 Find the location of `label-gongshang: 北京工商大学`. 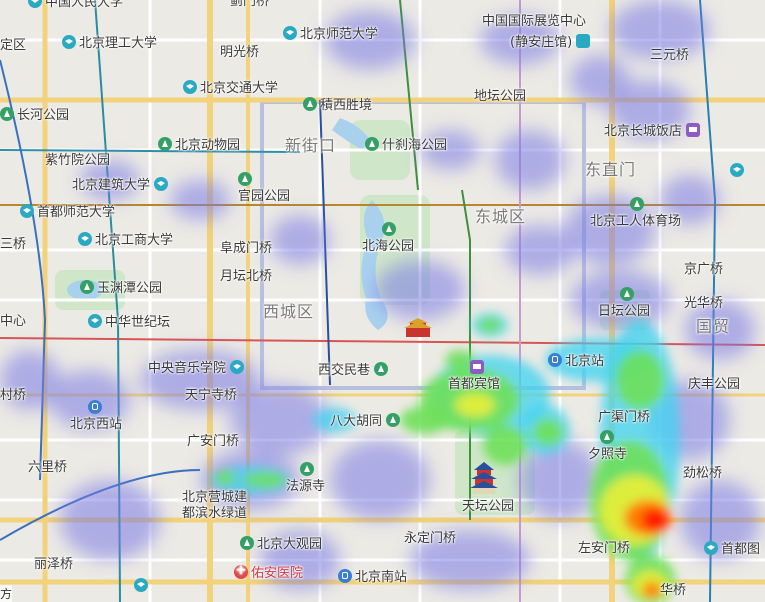

label-gongshang: 北京工商大学 is located at coordinates (125, 240).